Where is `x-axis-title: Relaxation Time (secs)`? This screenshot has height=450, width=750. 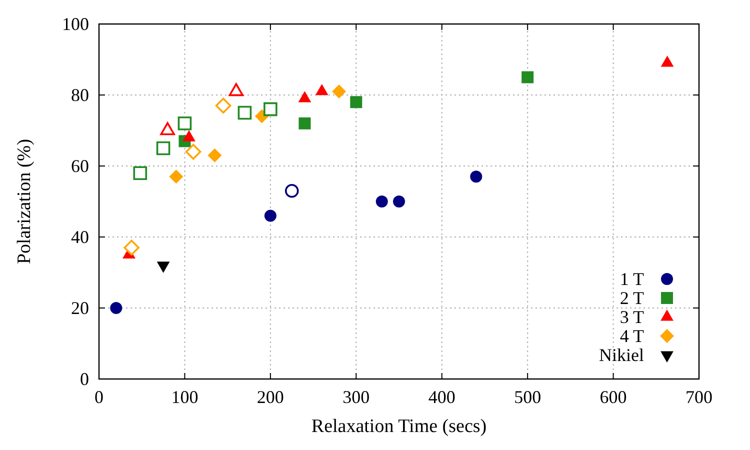
x-axis-title: Relaxation Time (secs) is located at coordinates (399, 426).